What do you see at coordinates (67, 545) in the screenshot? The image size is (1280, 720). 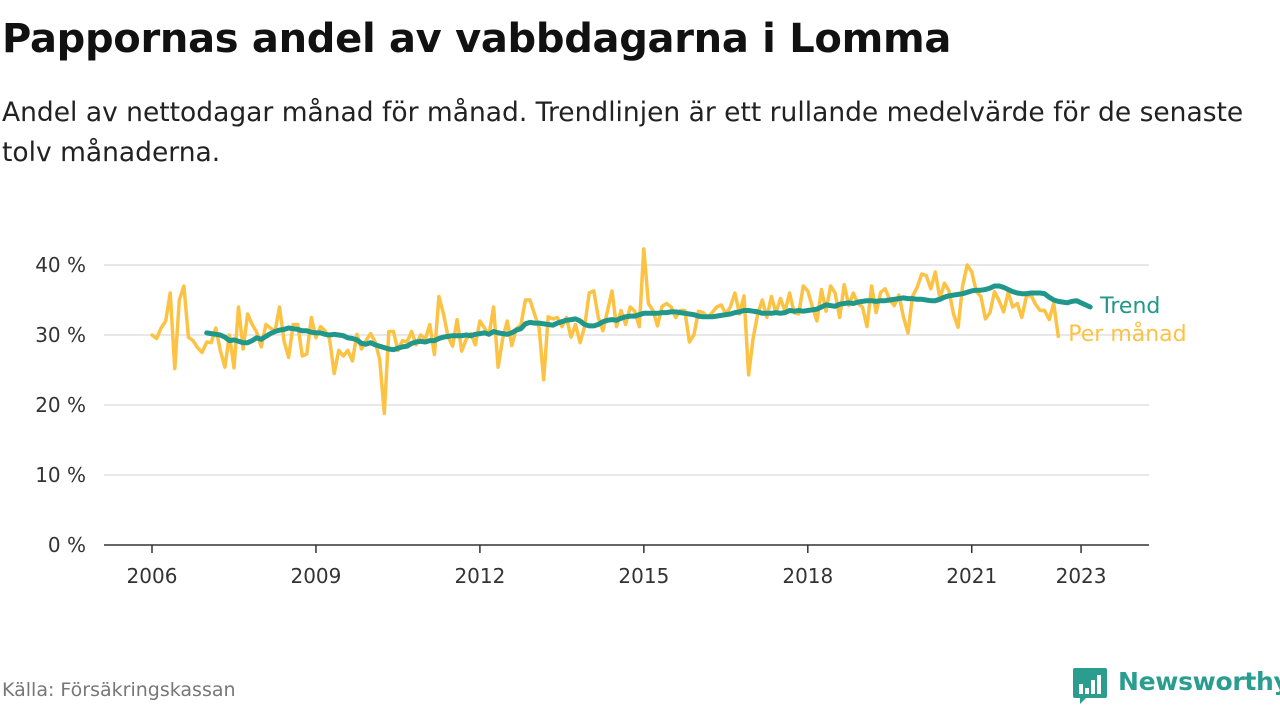 I see `y-tick-label: 0 %` at bounding box center [67, 545].